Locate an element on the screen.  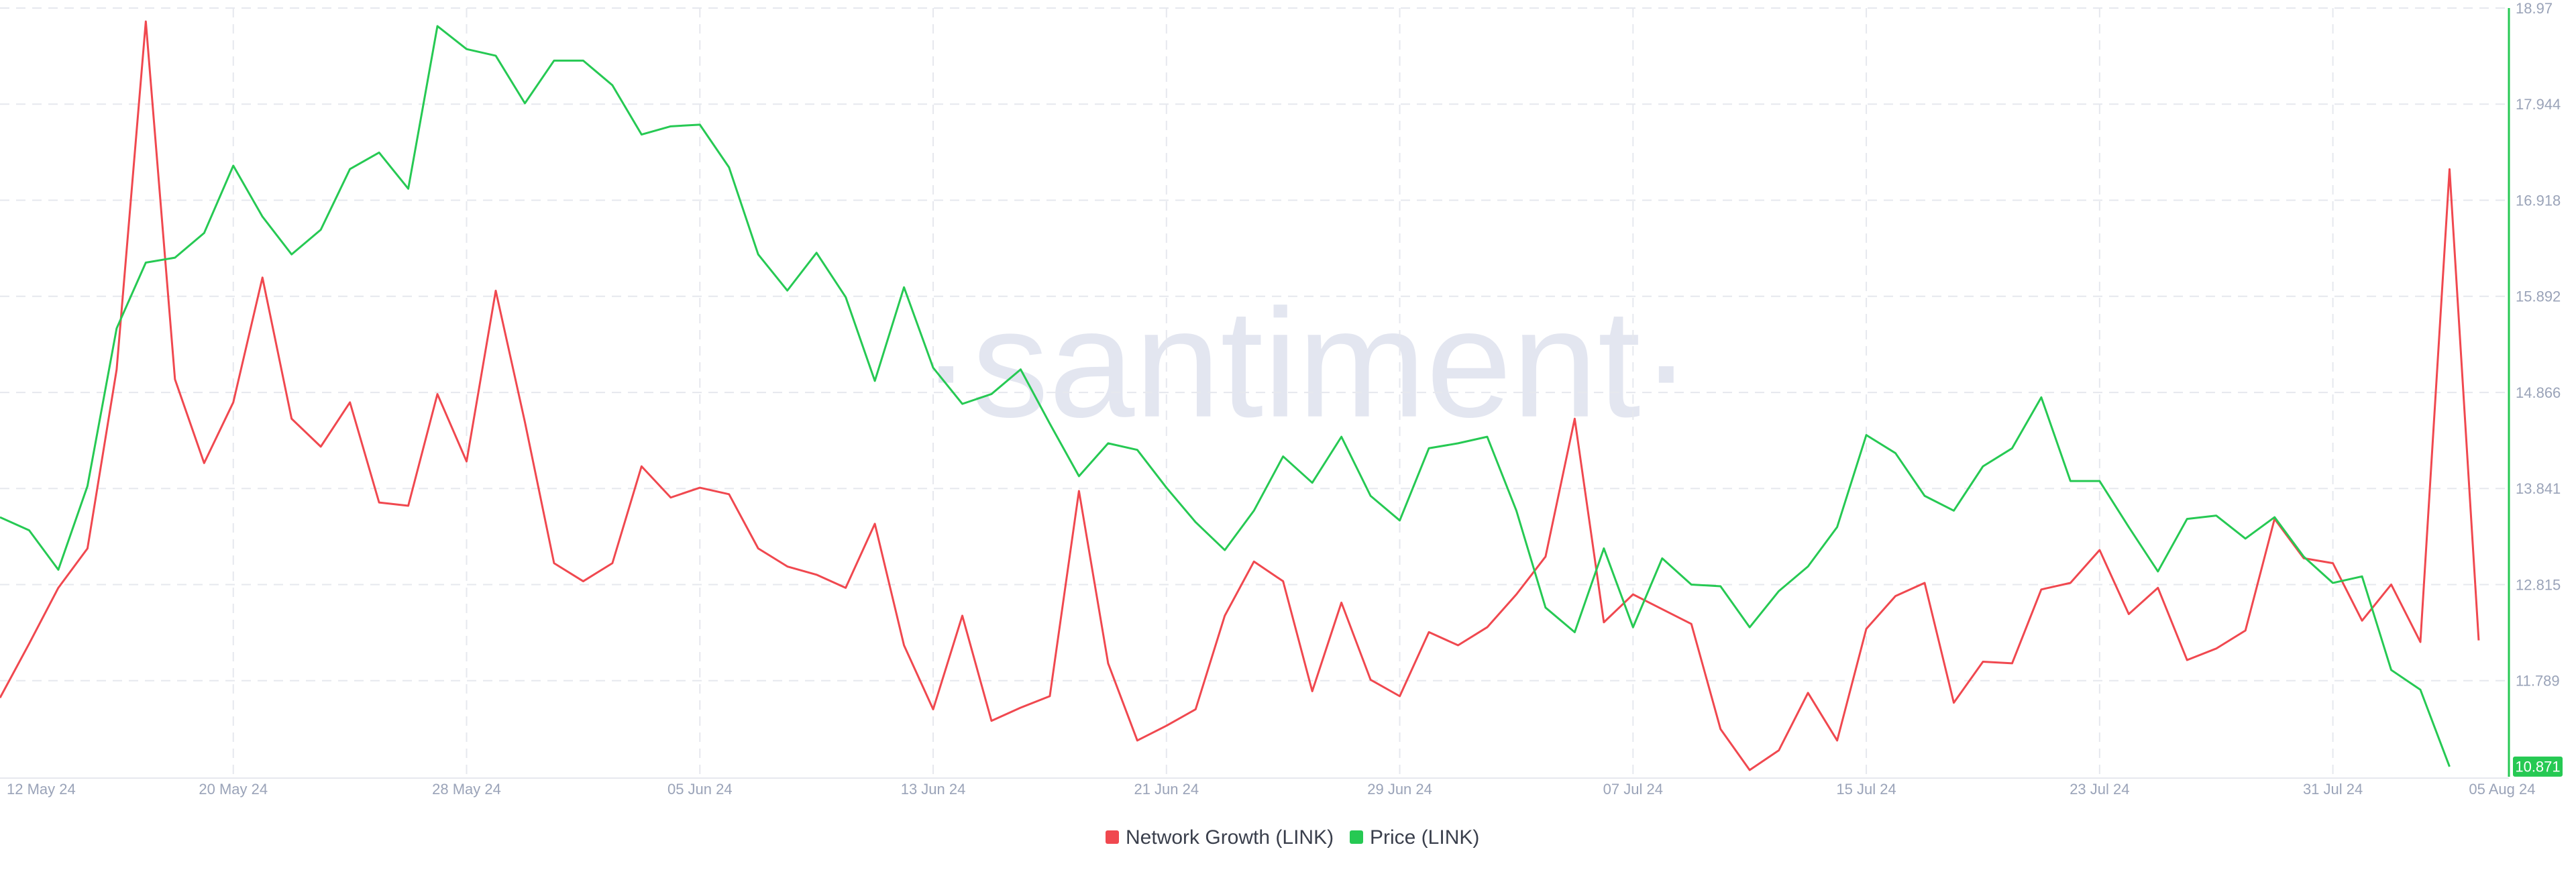
last-value-badge is located at coordinates (2538, 766).